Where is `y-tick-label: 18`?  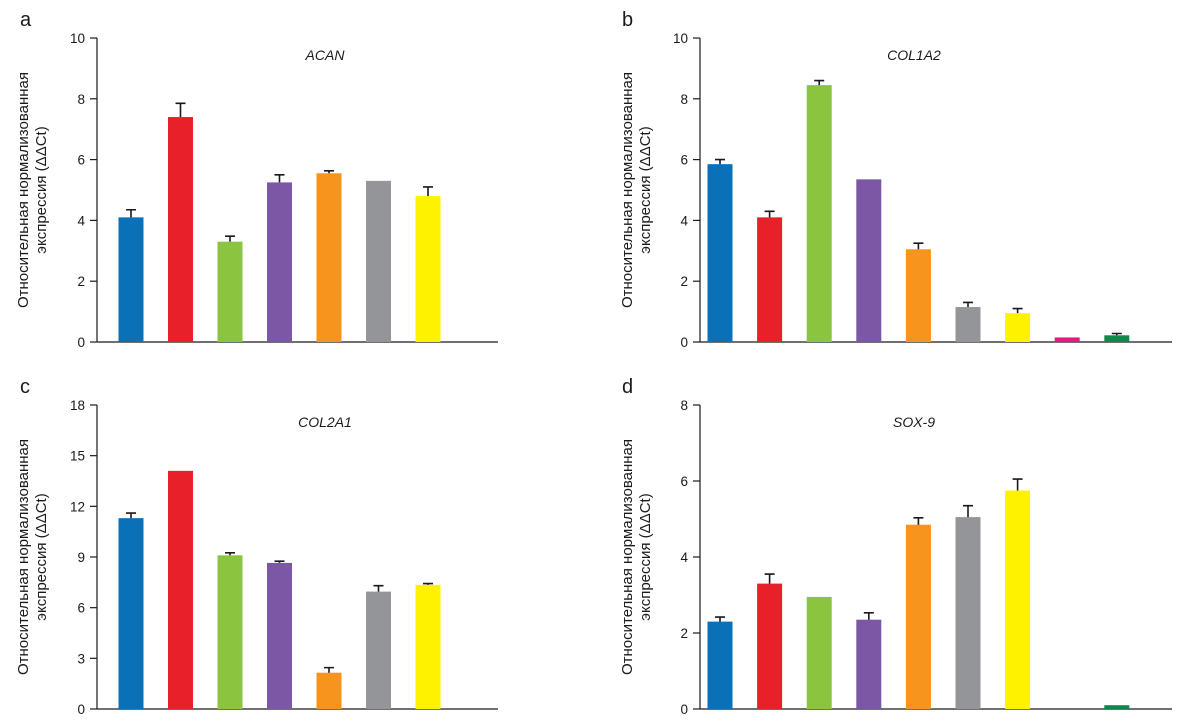 y-tick-label: 18 is located at coordinates (77, 405).